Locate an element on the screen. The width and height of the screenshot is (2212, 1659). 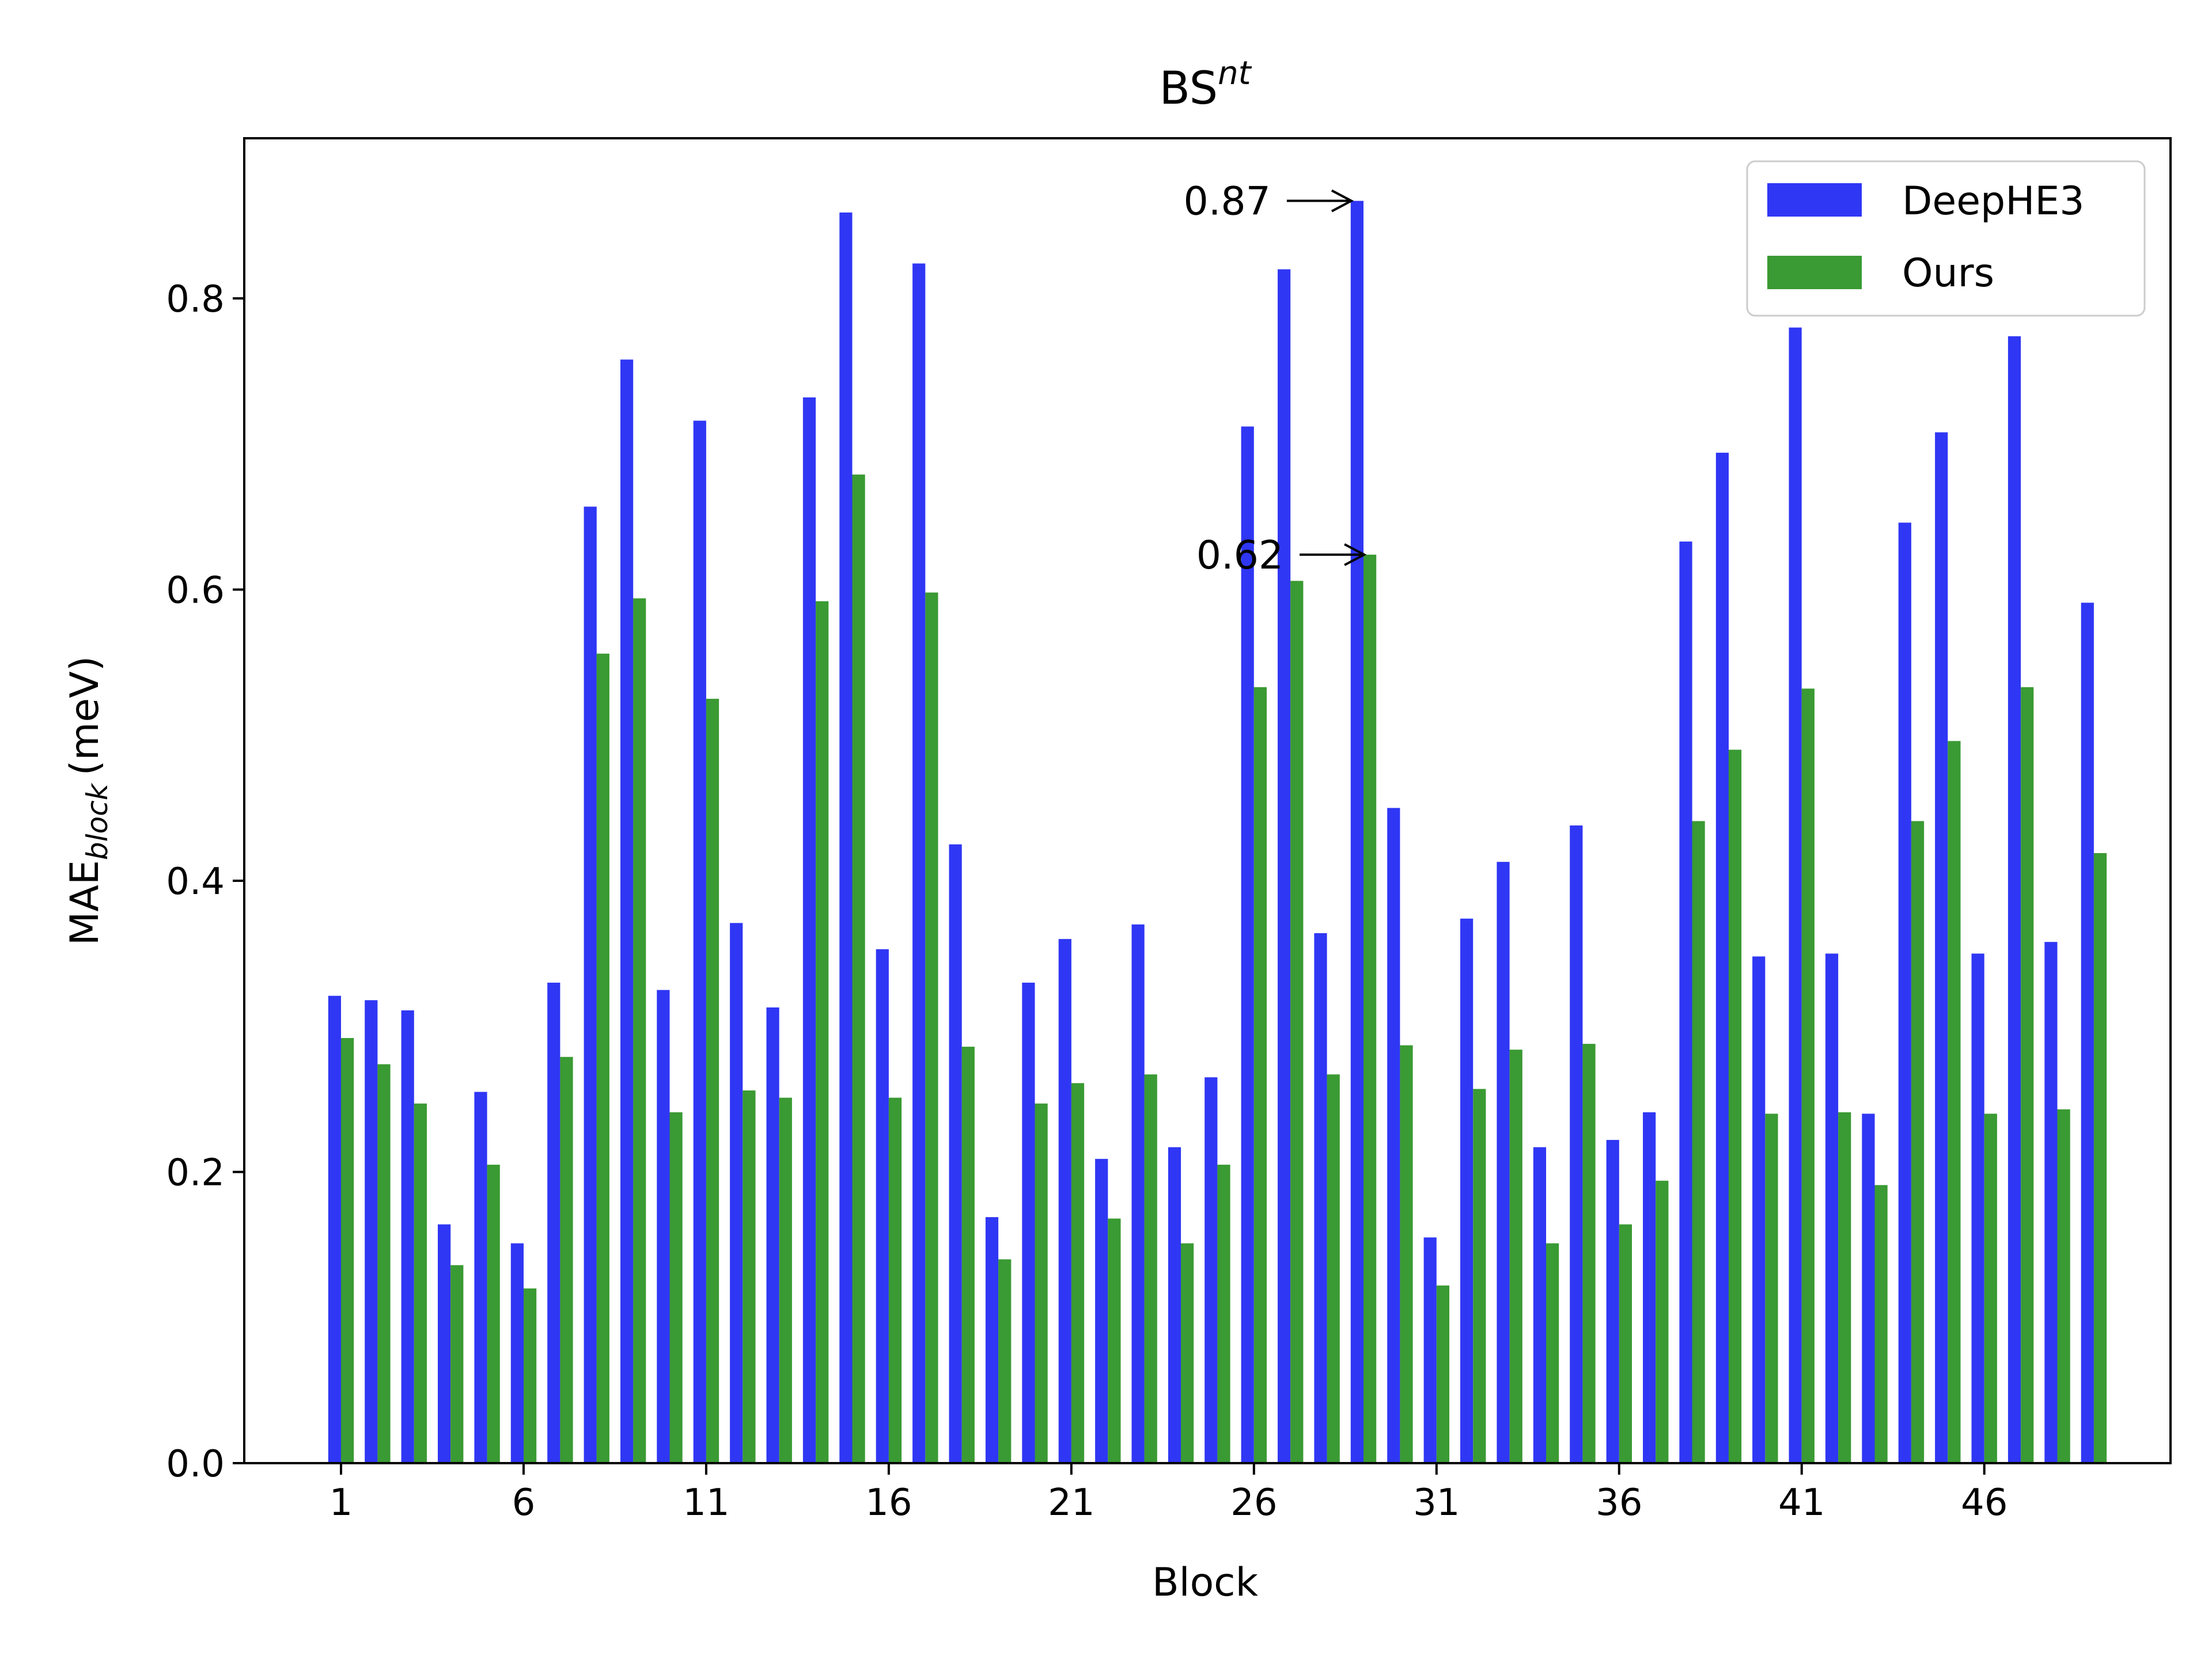
chart-title-main: BS is located at coordinates (1188, 89).